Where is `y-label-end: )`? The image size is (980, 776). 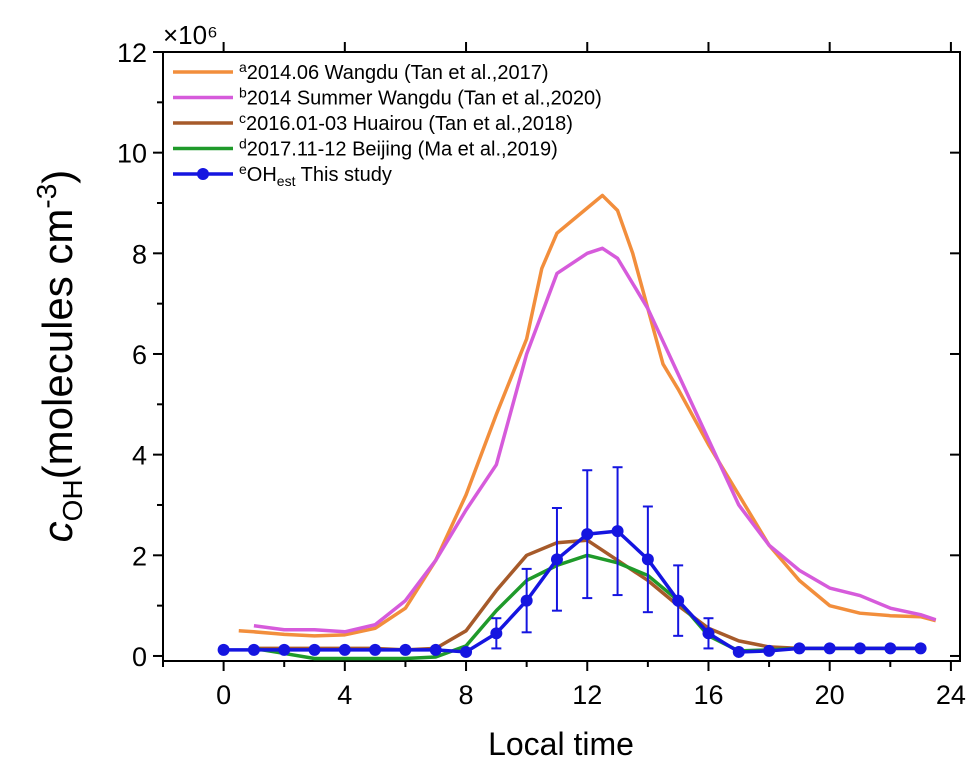
y-label-end: ) is located at coordinates (57, 177).